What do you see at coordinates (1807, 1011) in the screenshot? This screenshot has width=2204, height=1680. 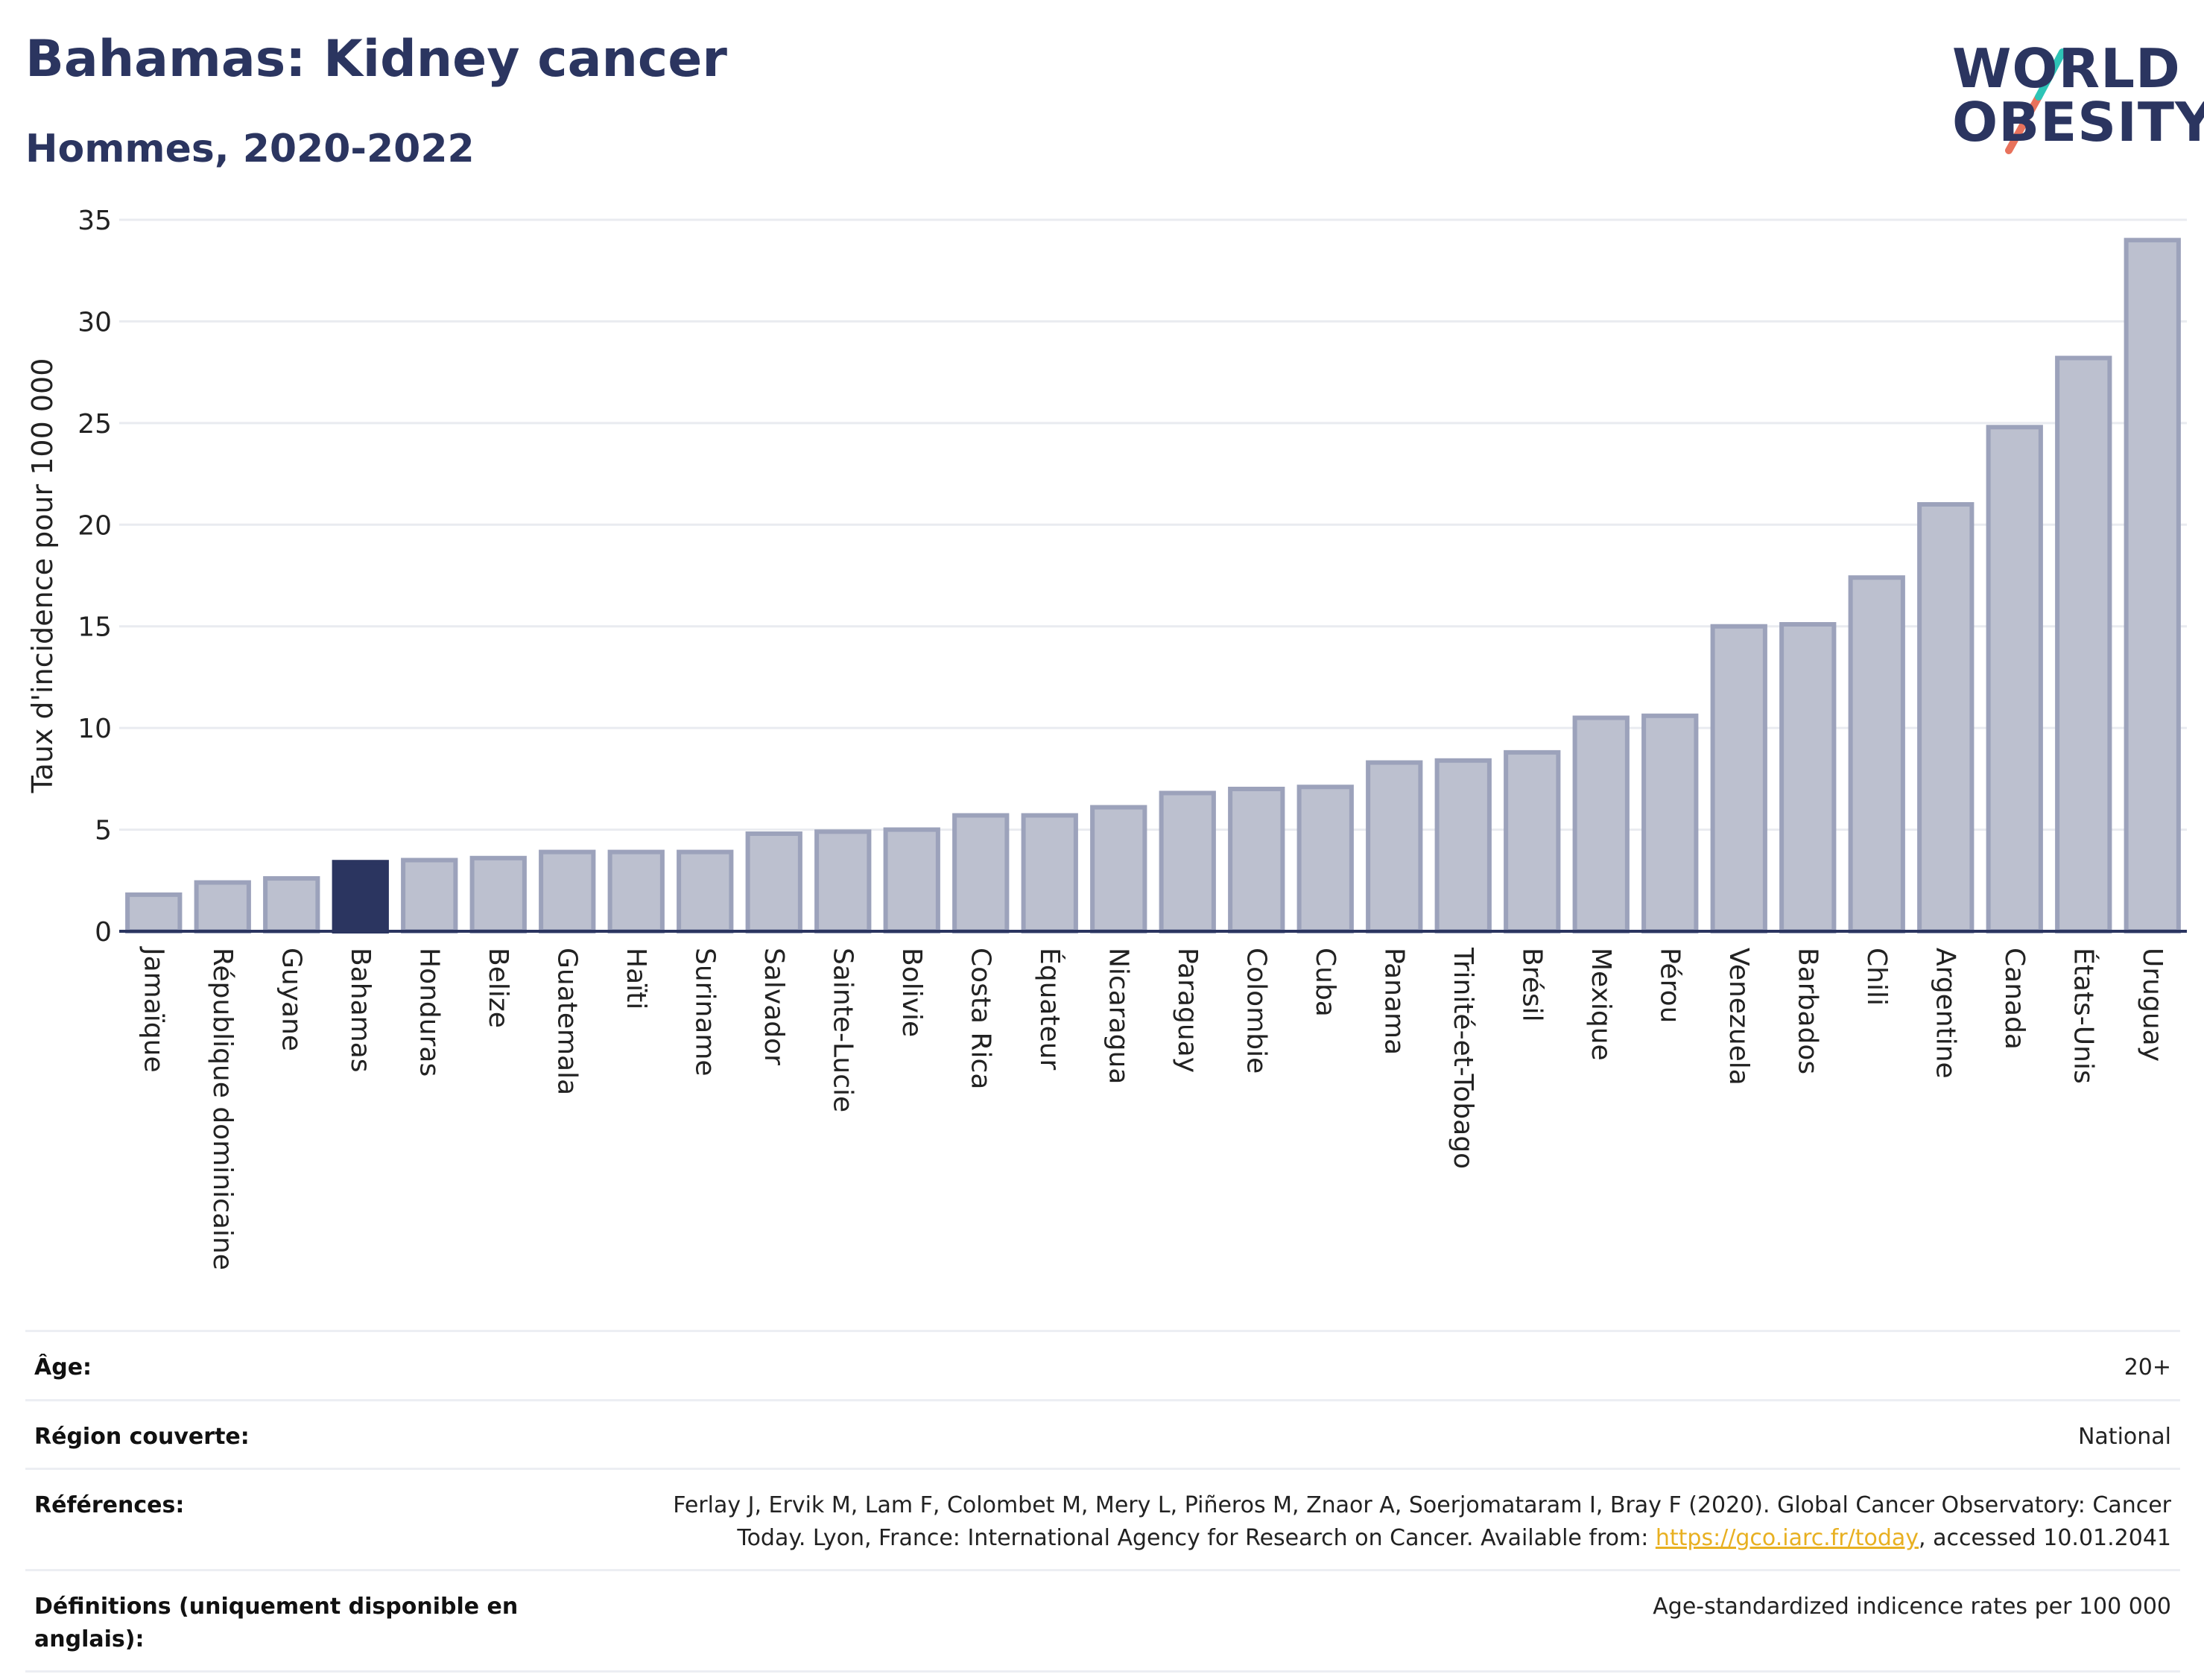 I see `x-tick-label: Barbados` at bounding box center [1807, 1011].